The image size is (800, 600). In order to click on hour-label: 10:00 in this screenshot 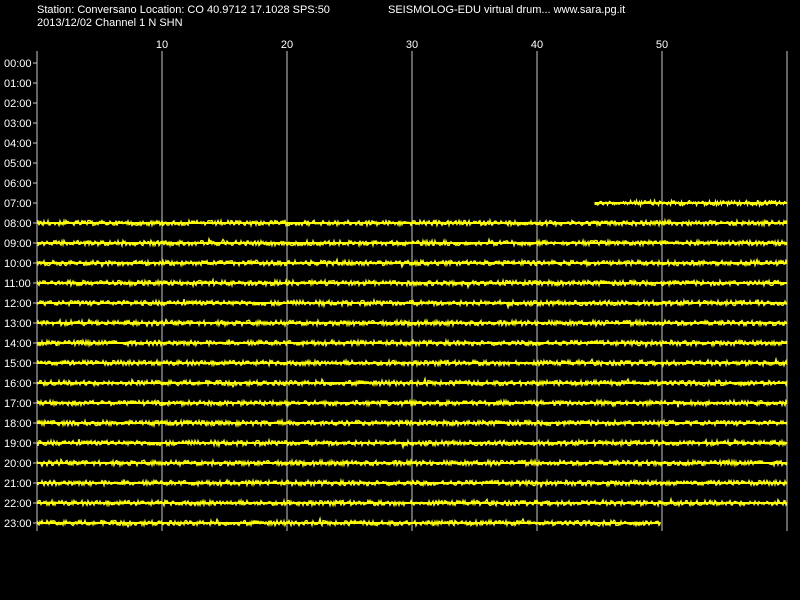, I will do `click(18, 264)`.